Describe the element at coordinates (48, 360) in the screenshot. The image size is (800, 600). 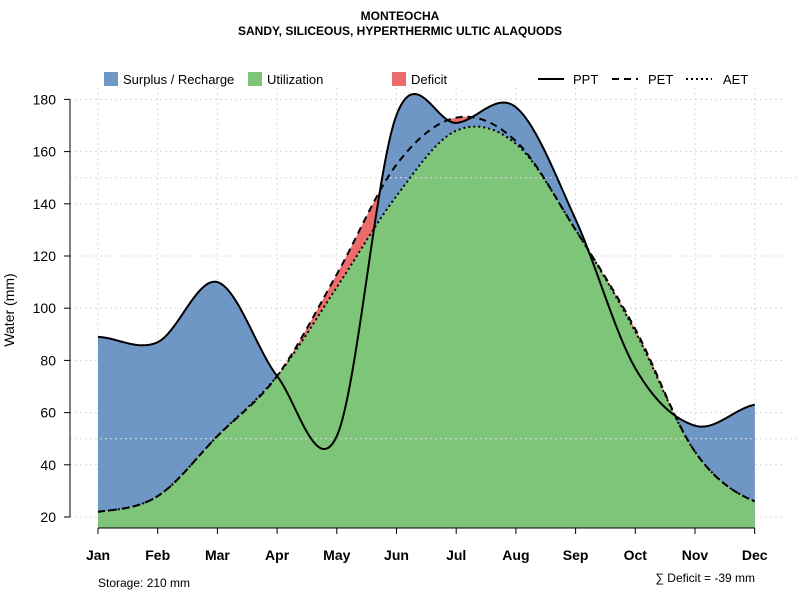
I see `y-tick-label: 80` at that location.